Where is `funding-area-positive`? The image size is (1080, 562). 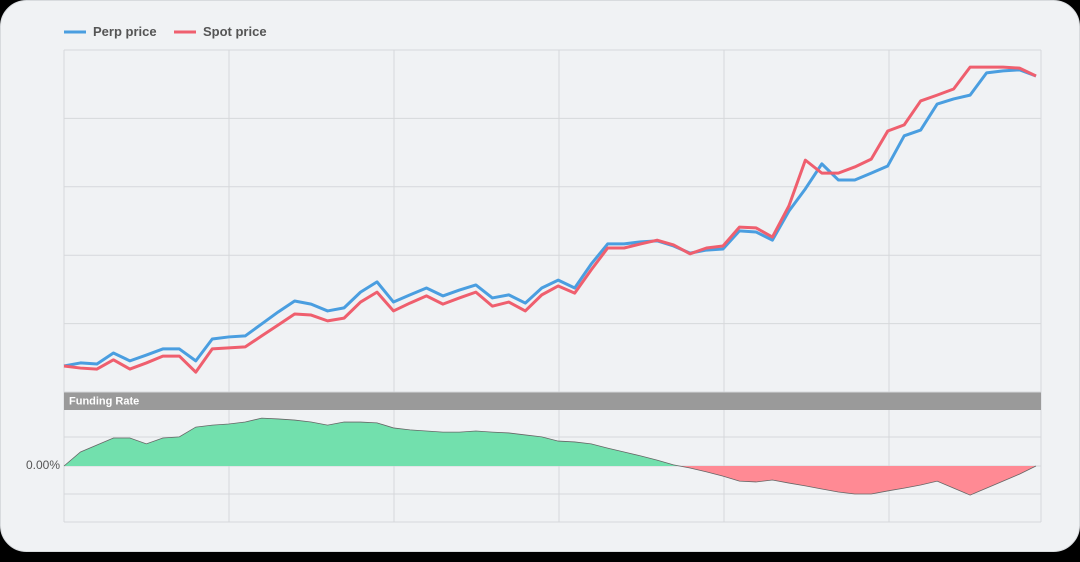 funding-area-positive is located at coordinates (550, 442).